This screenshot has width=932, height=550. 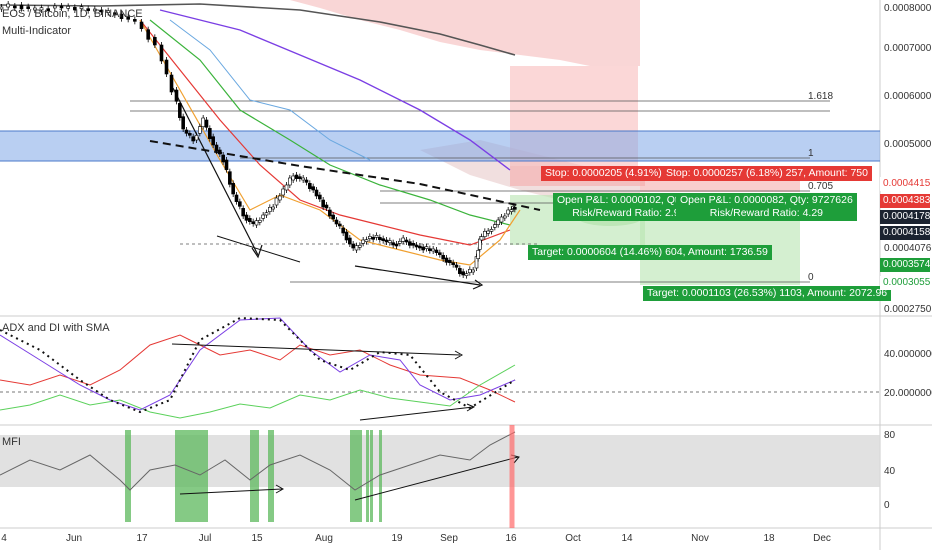 What do you see at coordinates (908, 48) in the screenshot?
I see `price-tick: 0.0007000` at bounding box center [908, 48].